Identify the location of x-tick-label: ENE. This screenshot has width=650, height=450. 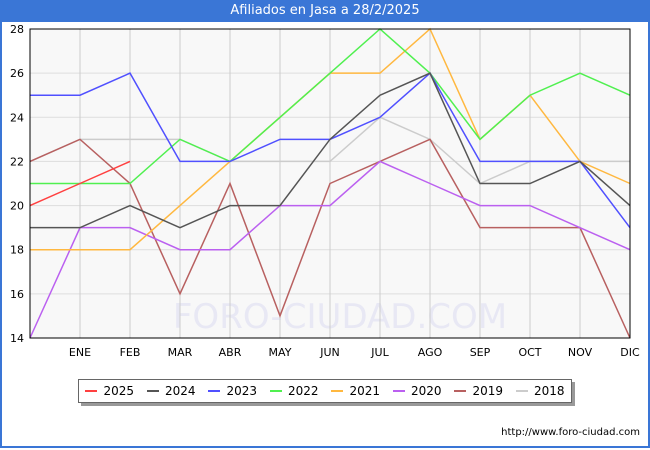
(80, 352).